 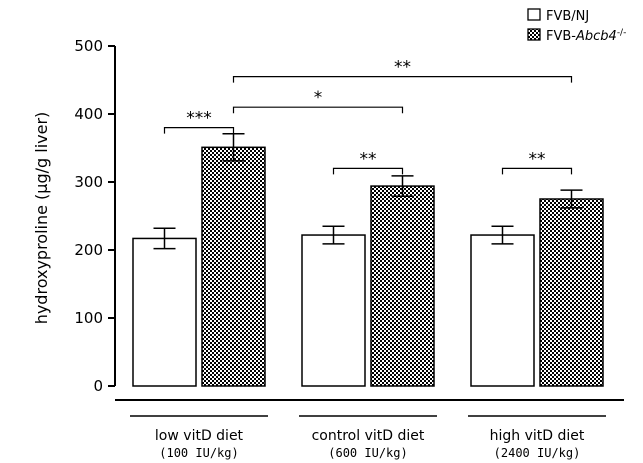 I want to click on significance-label: *, so click(x=318, y=98).